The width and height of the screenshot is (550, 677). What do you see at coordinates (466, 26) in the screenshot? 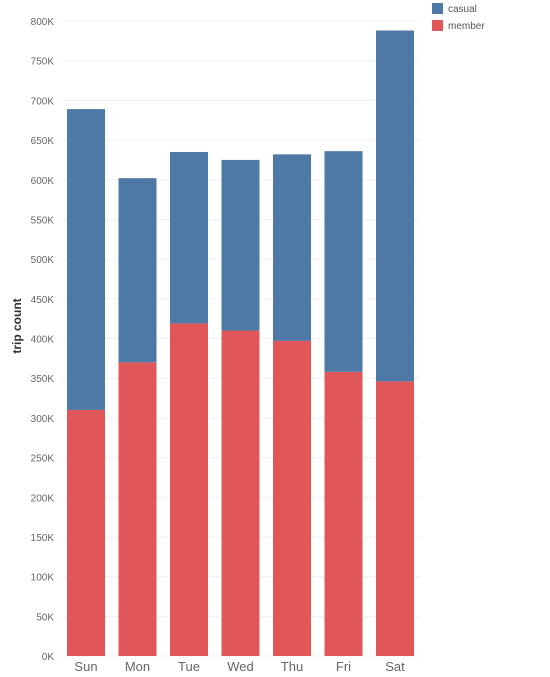
I see `legend-label-member: member` at bounding box center [466, 26].